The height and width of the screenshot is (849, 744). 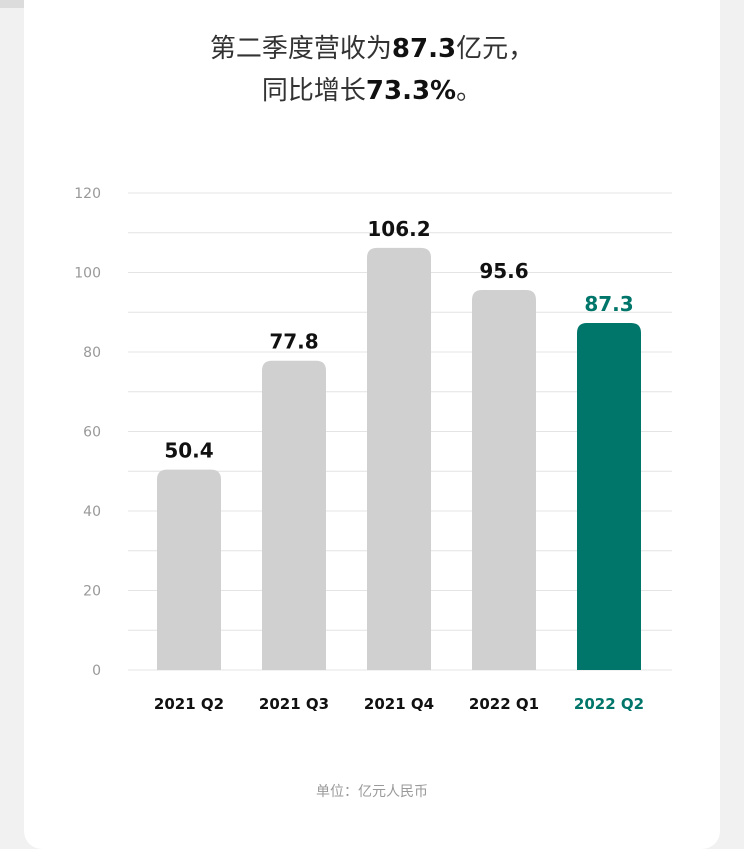 What do you see at coordinates (469, 91) in the screenshot?
I see `headline-text: 。` at bounding box center [469, 91].